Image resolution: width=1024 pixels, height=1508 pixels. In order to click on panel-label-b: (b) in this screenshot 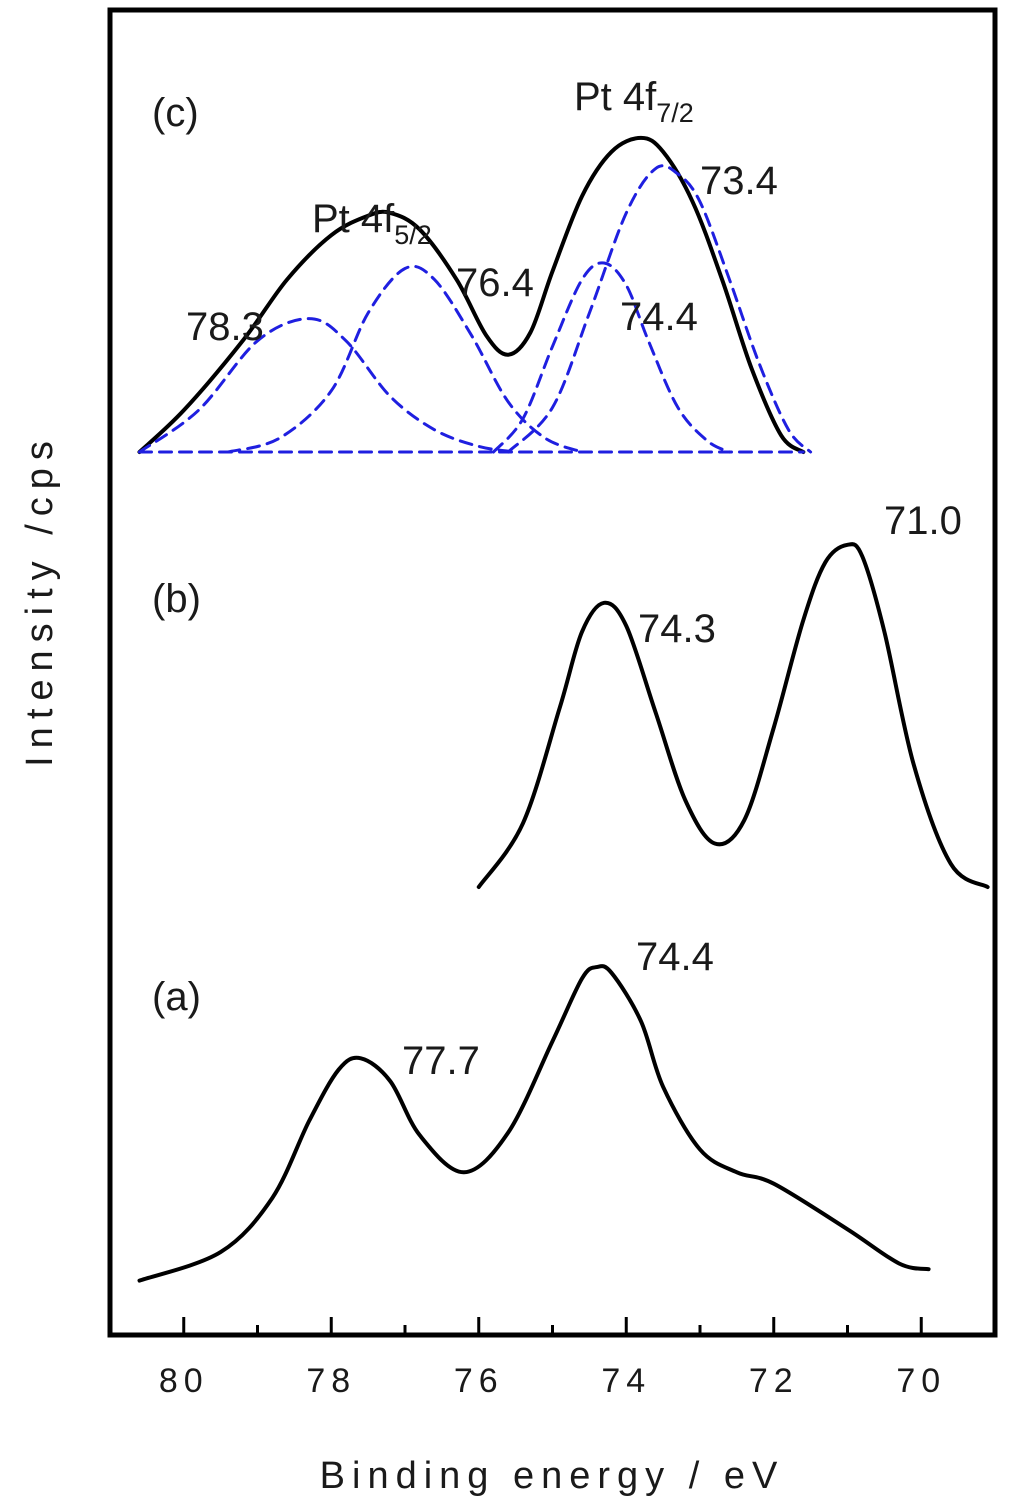, I will do `click(176, 599)`.